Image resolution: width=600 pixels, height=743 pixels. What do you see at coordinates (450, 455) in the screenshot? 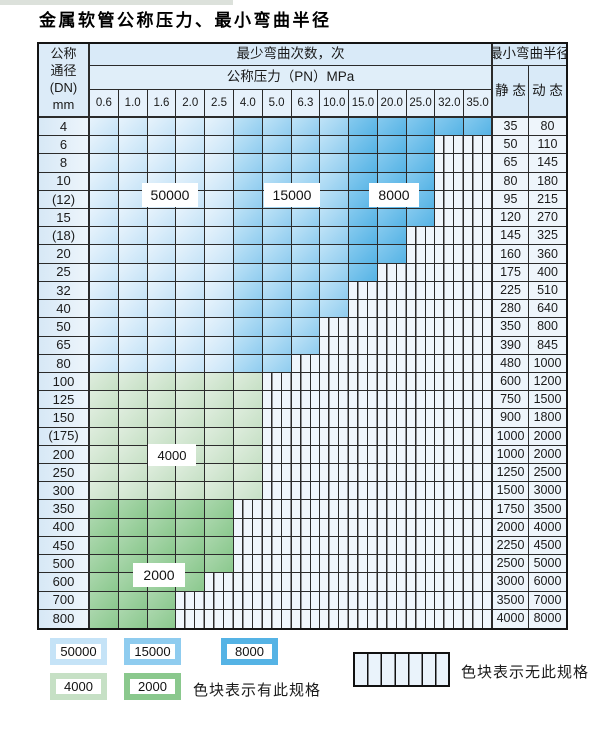
I see `no-spec-cell-200-32.0` at bounding box center [450, 455].